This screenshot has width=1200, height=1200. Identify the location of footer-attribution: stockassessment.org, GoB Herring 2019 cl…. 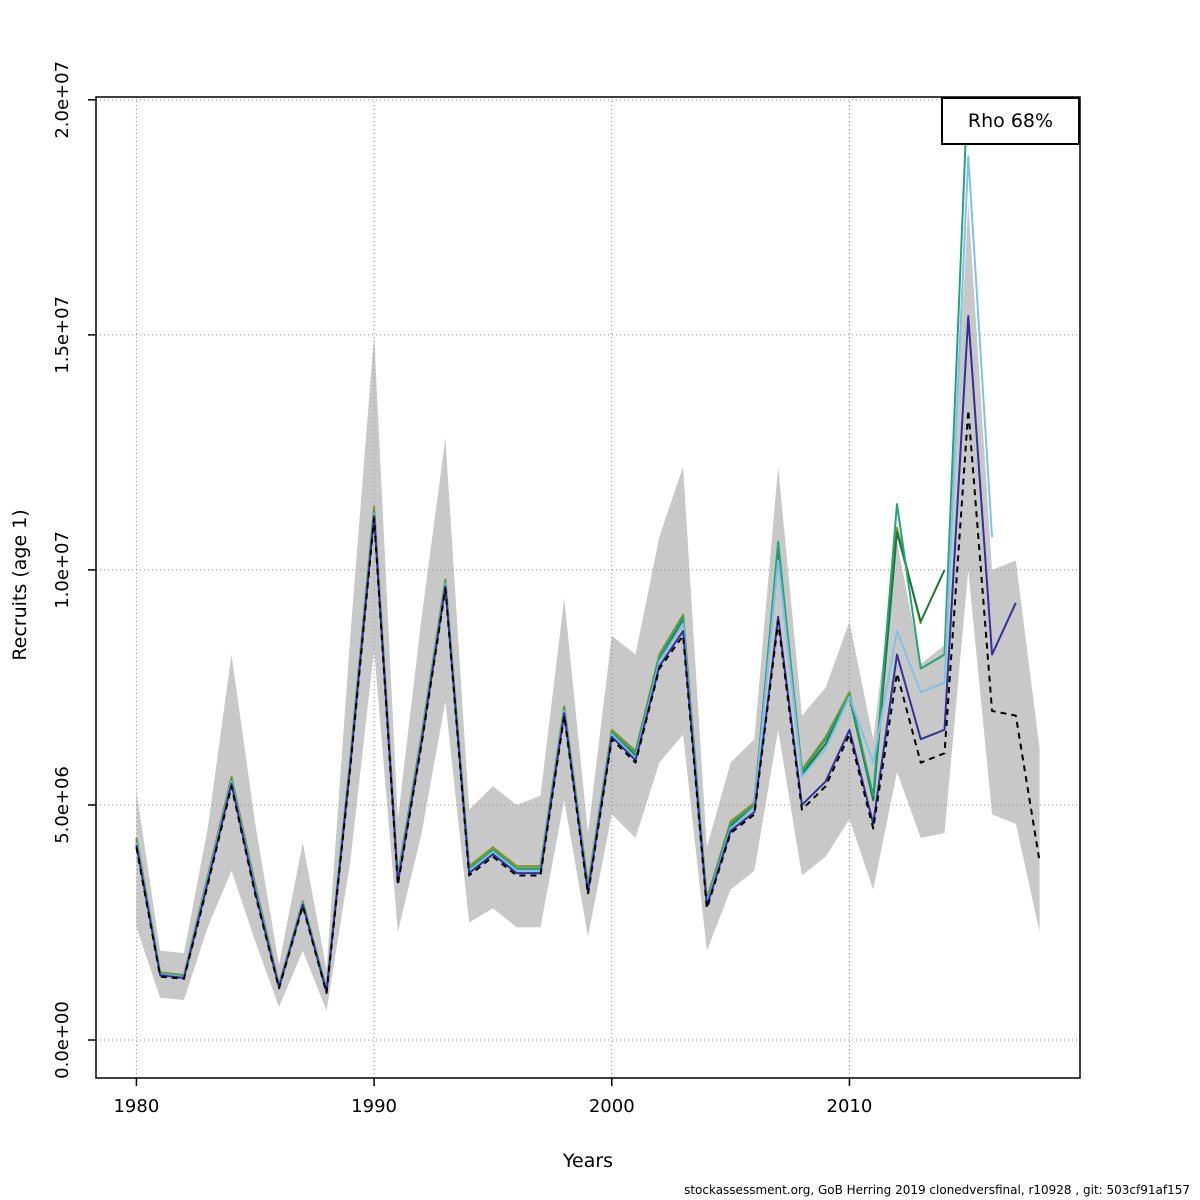
(937, 1190).